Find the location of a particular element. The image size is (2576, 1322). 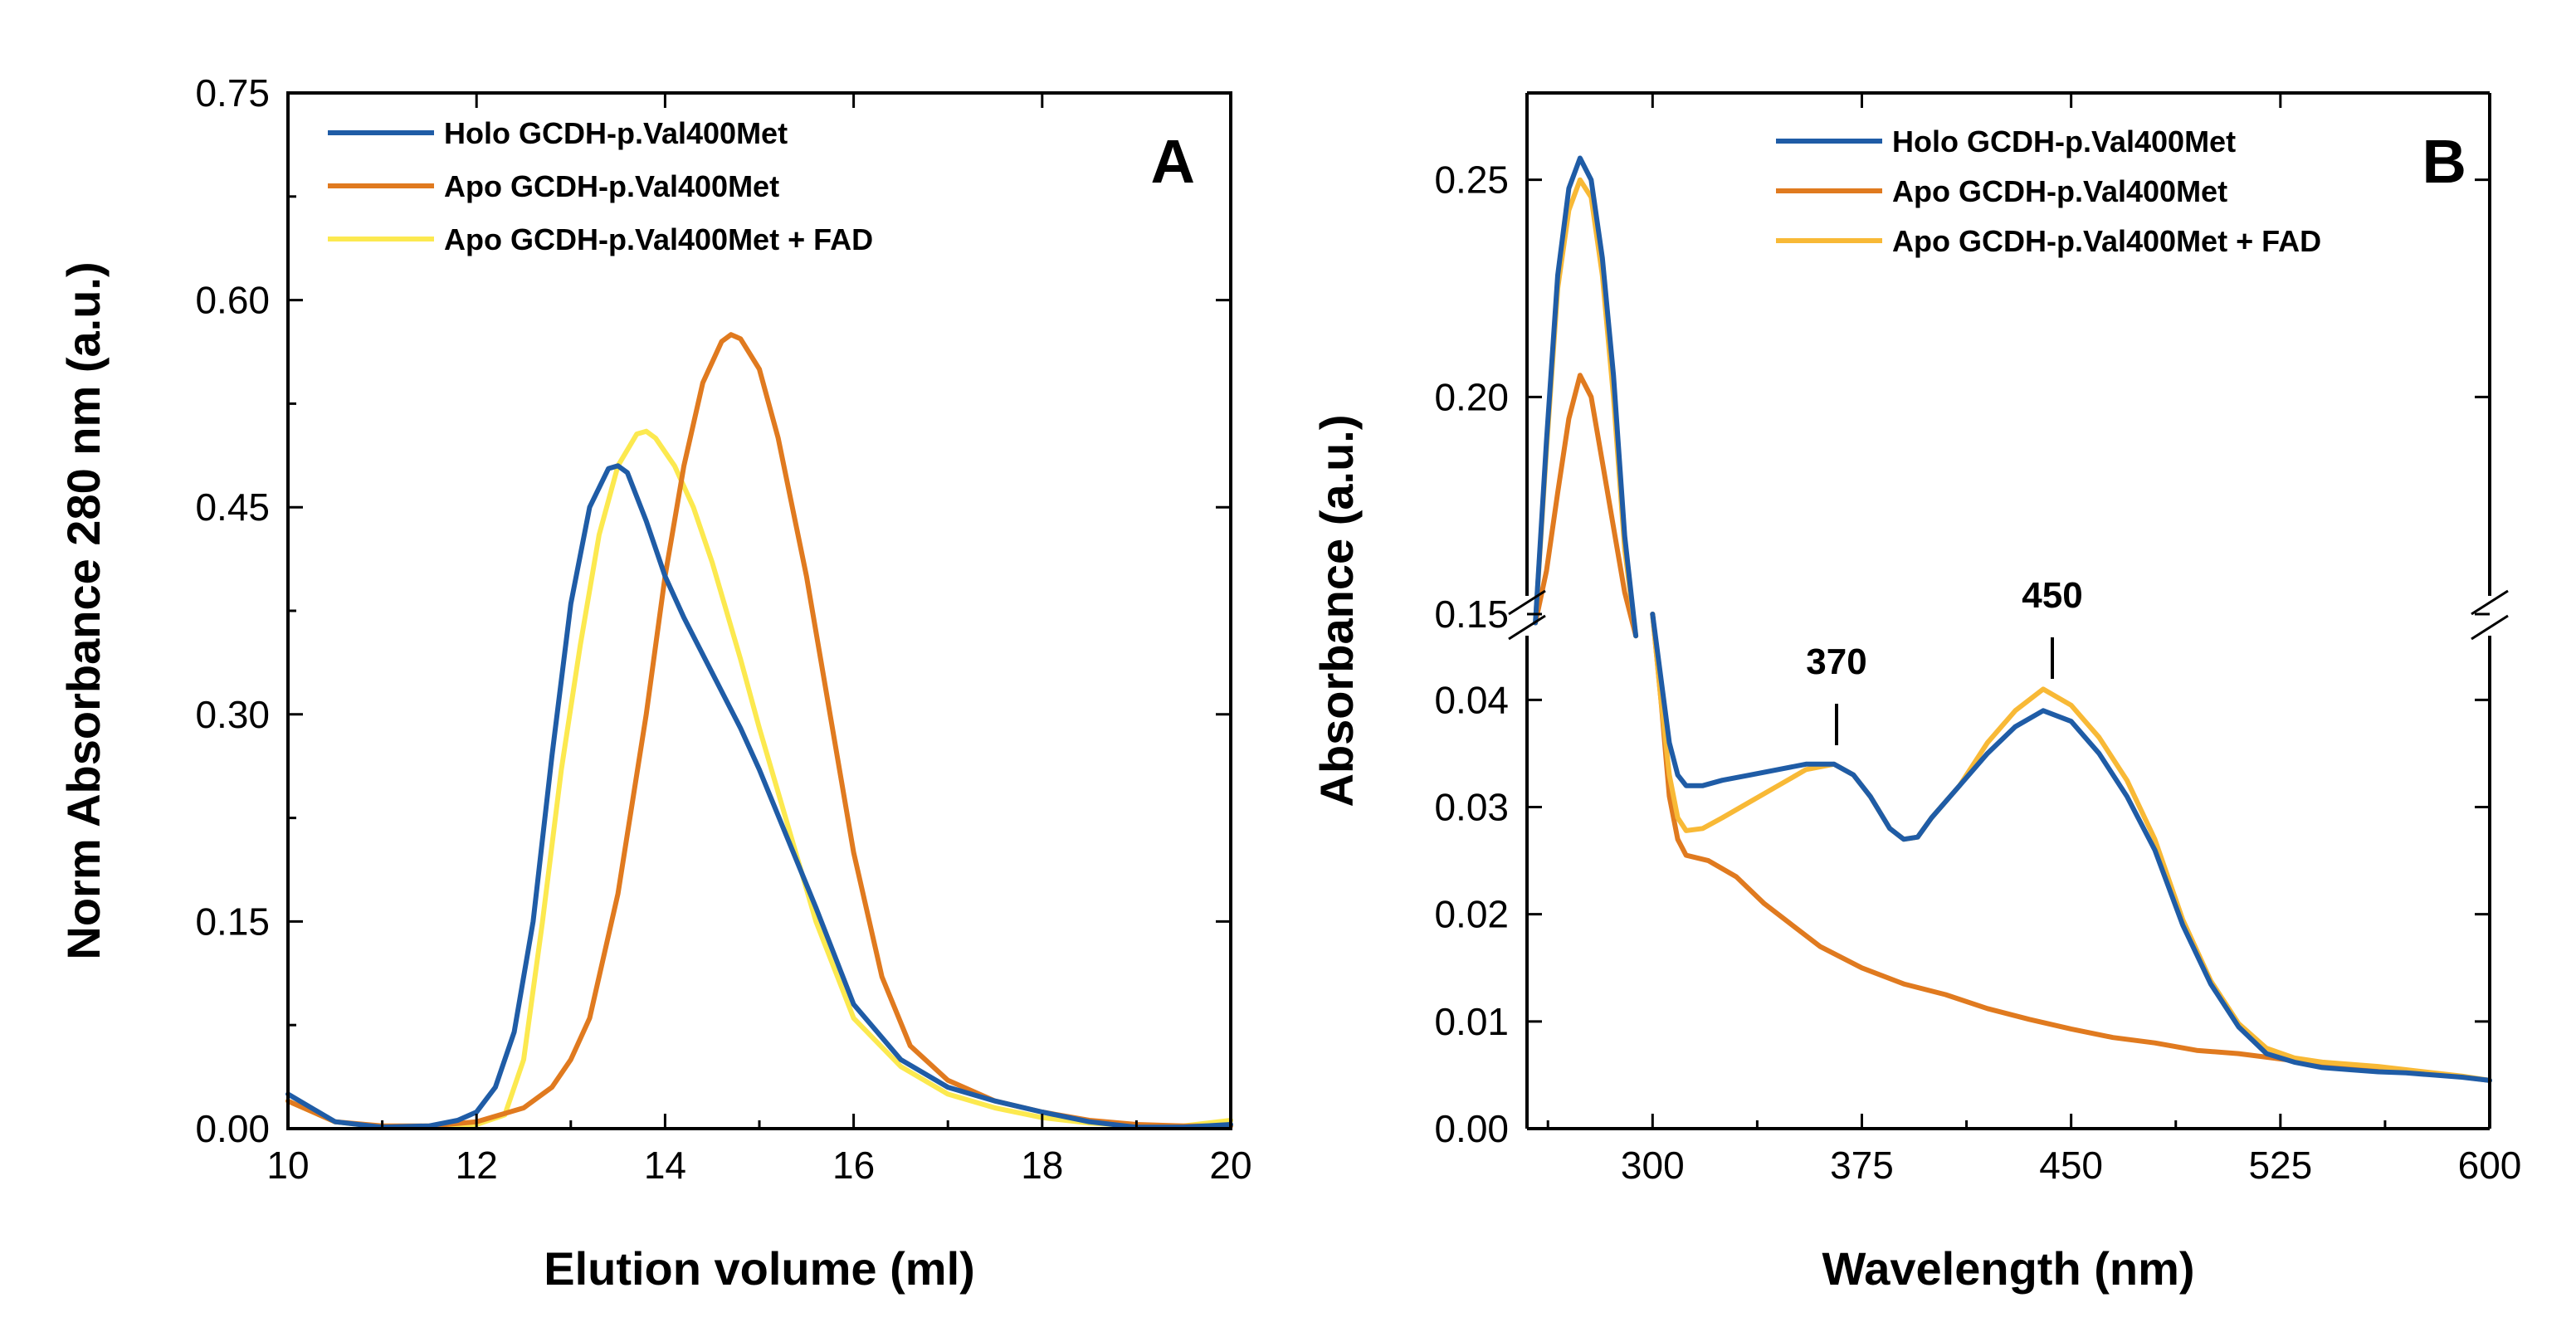

panel-a-xtick-label-4: 16 is located at coordinates (854, 1165).